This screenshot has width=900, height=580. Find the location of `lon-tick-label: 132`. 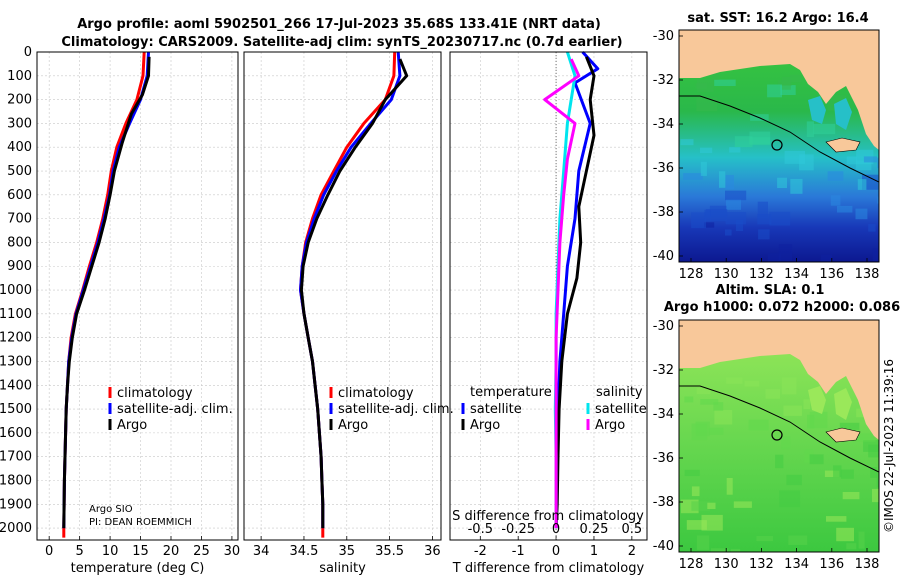

lon-tick-label: 132 is located at coordinates (761, 274).